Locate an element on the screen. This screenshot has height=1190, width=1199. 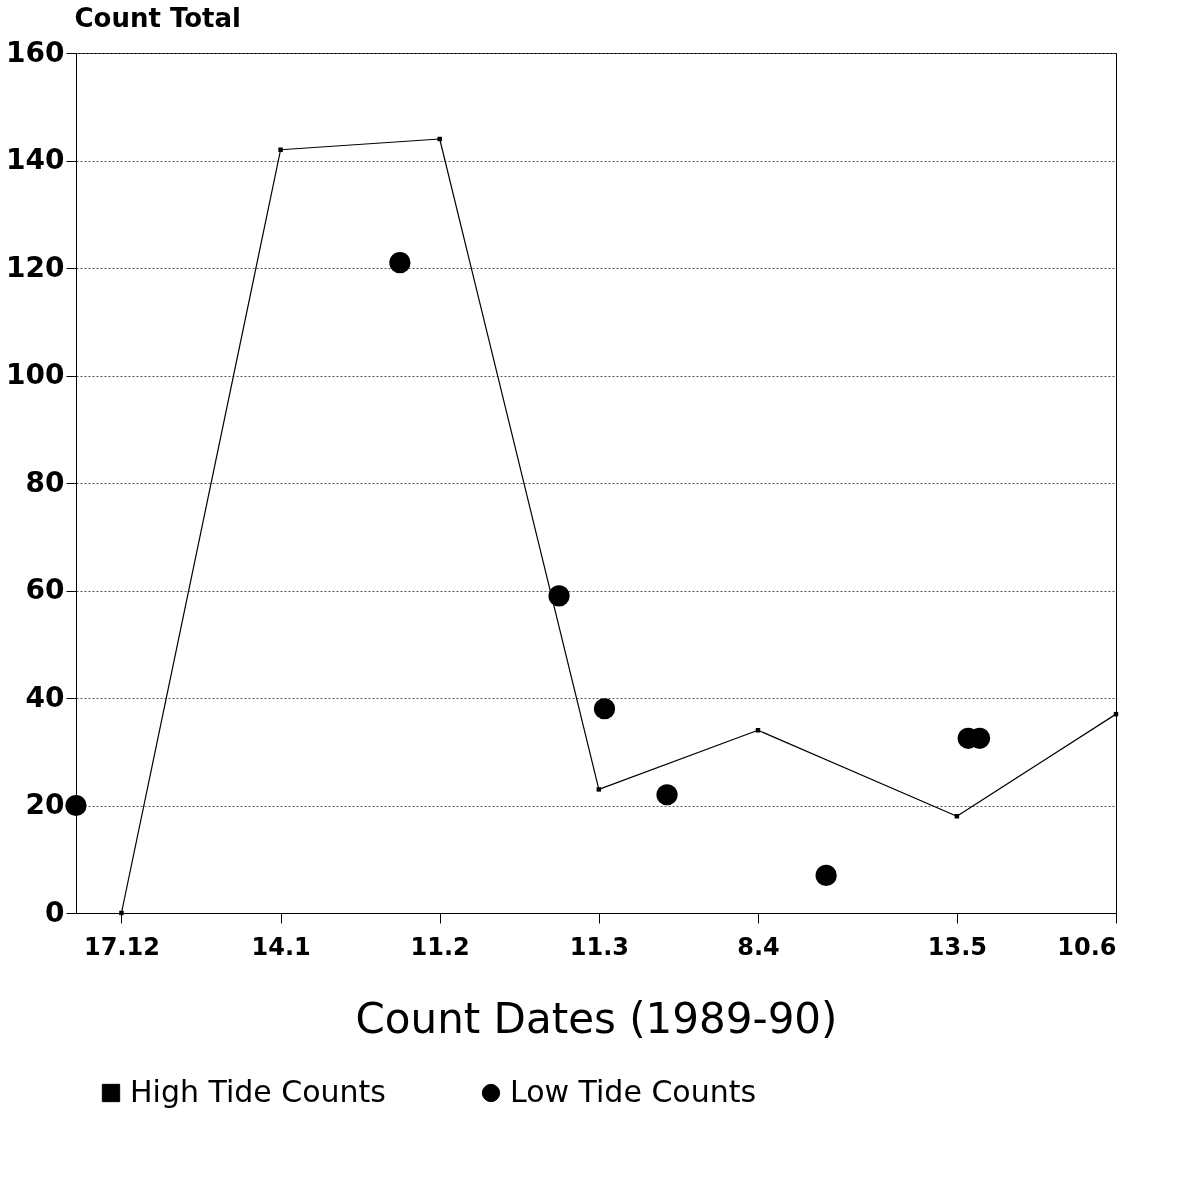
legend-label: High Tide Counts is located at coordinates (258, 1091).